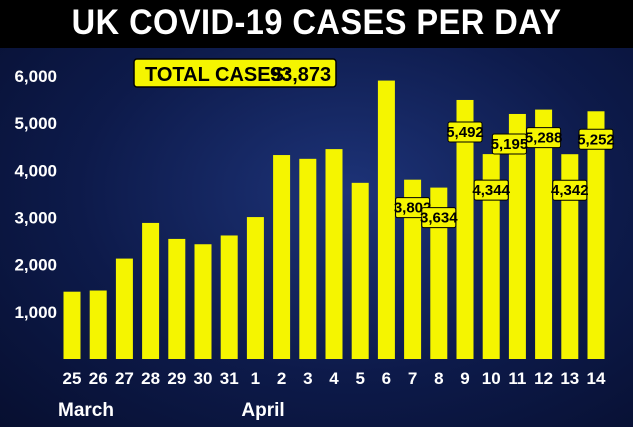 The image size is (633, 427). Describe the element at coordinates (35, 170) in the screenshot. I see `y-tick-label: 4,000` at that location.